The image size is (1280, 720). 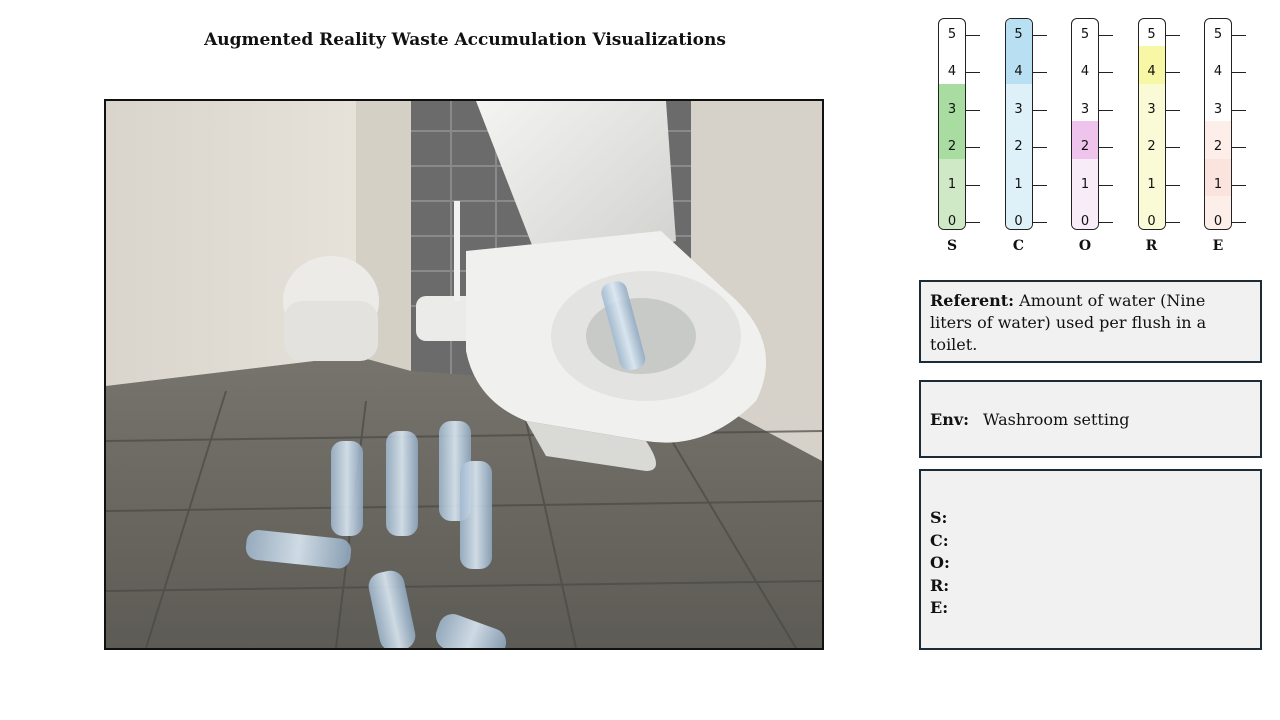 What do you see at coordinates (1056, 419) in the screenshot?
I see `env-value: Washroom setting` at bounding box center [1056, 419].